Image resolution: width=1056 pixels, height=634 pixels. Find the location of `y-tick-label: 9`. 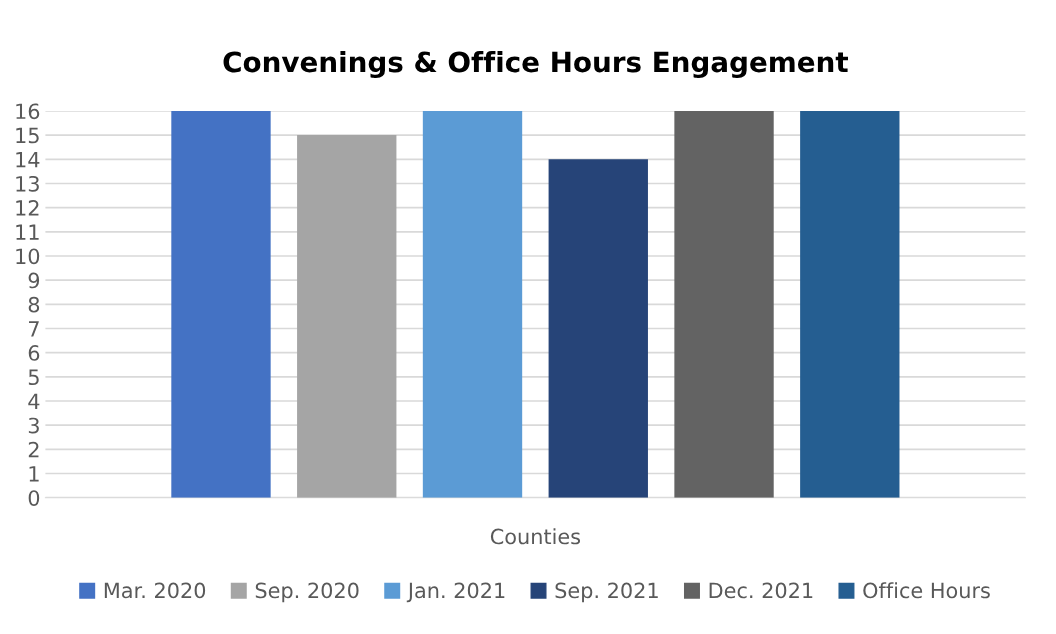

y-tick-label: 9 is located at coordinates (34, 280).